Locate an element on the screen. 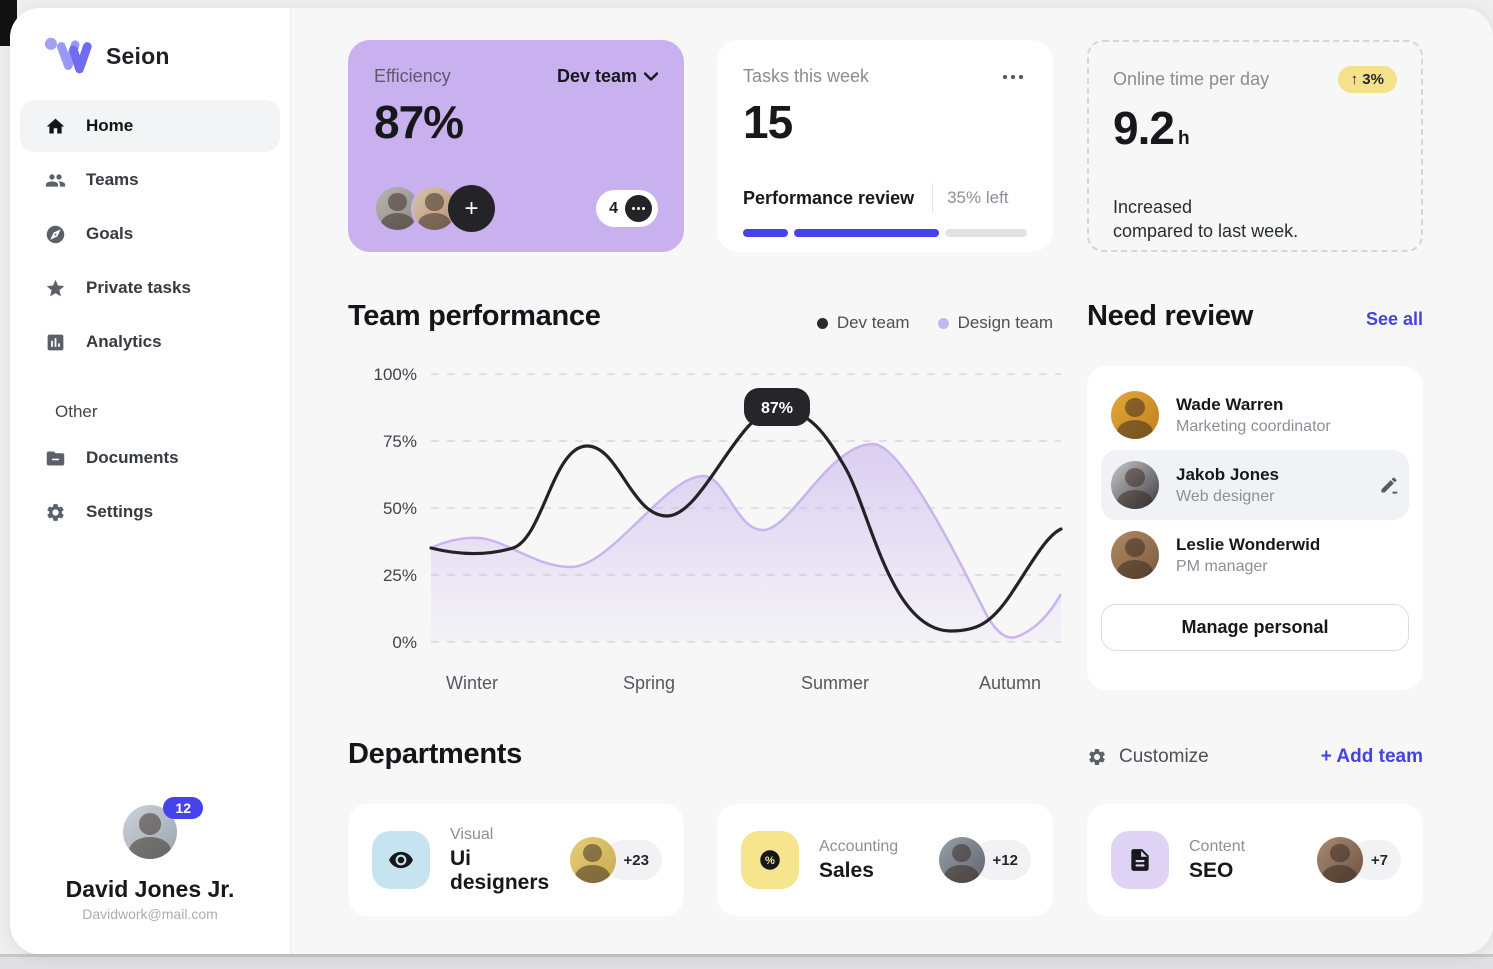  screen-bottom-line is located at coordinates (746, 955).